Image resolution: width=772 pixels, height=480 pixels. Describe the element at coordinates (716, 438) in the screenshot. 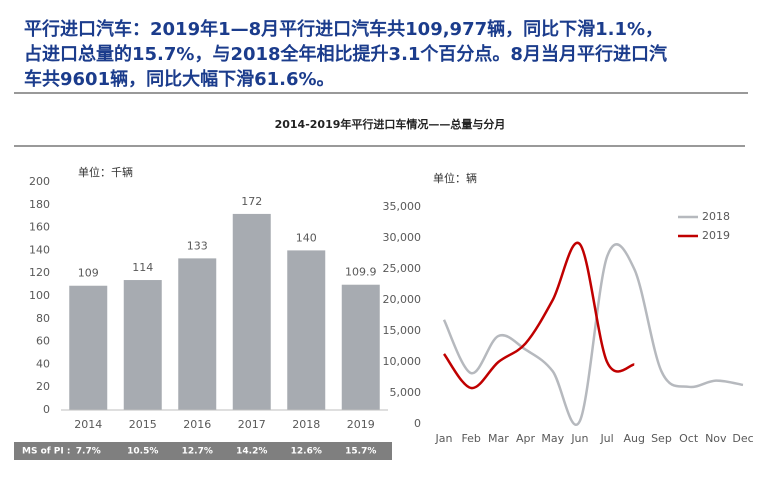

I see `x-tick-label: Nov` at that location.